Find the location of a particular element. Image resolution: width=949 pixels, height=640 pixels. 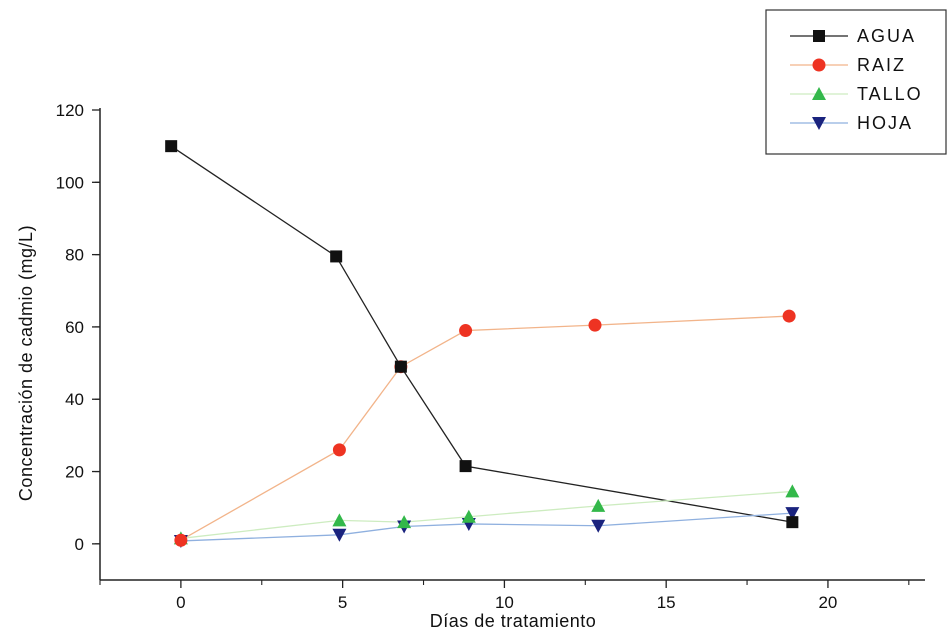

x-tick-label-5: 5 is located at coordinates (342, 602).